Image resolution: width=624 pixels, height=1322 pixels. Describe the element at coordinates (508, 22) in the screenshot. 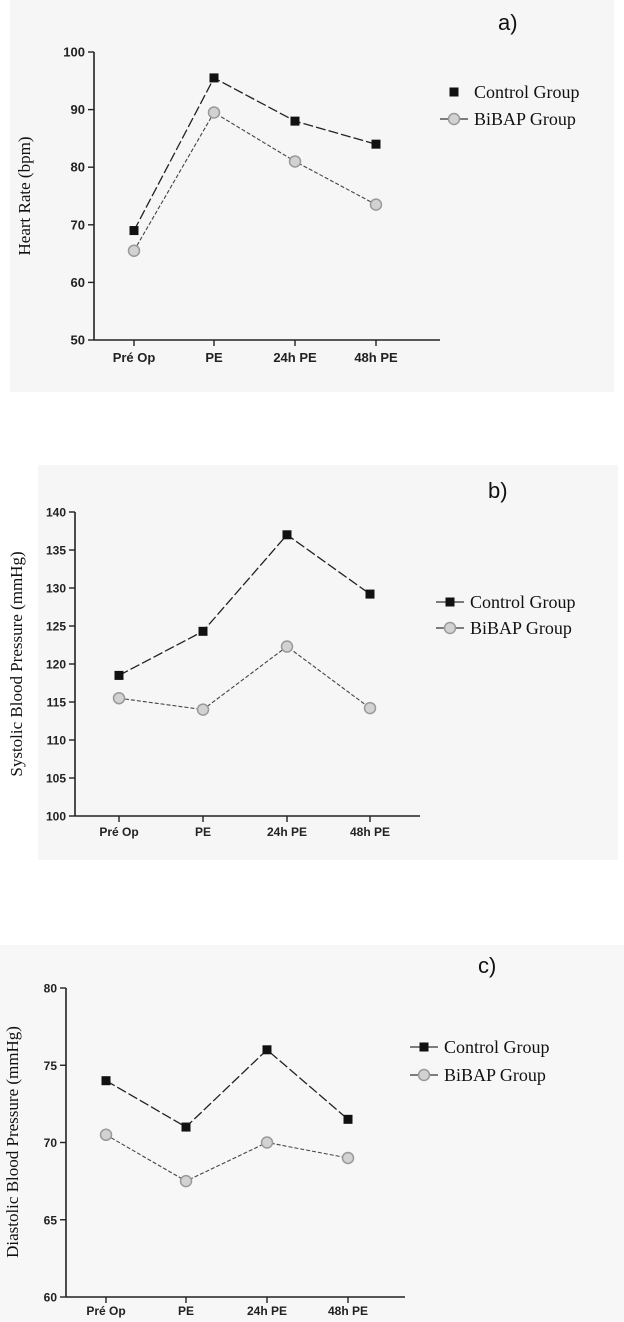

I see `panel-letter: a)` at that location.